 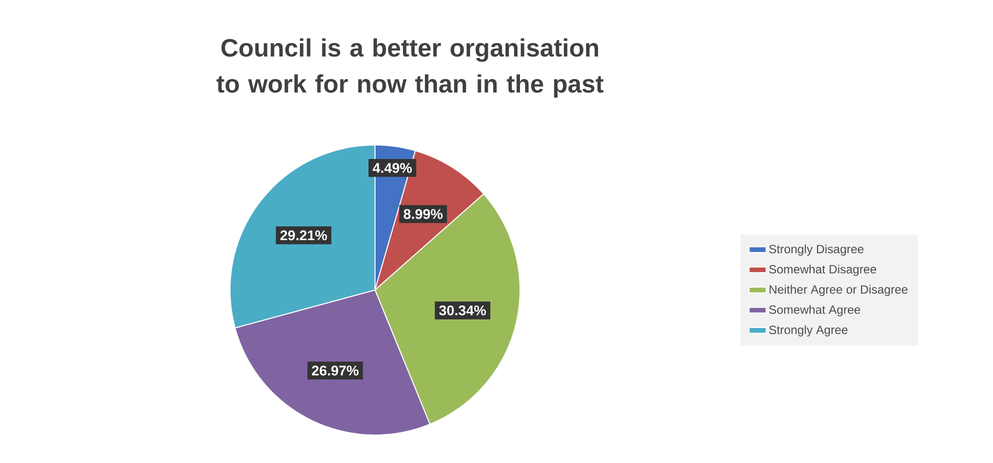 What do you see at coordinates (303, 235) in the screenshot?
I see `data-label: 29.21%` at bounding box center [303, 235].